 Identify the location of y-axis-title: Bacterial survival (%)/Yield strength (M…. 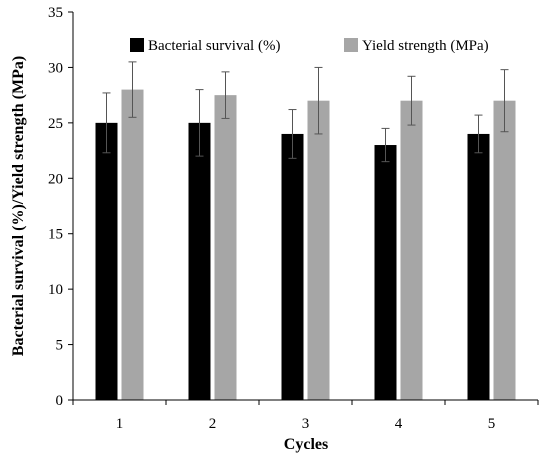
(18, 206).